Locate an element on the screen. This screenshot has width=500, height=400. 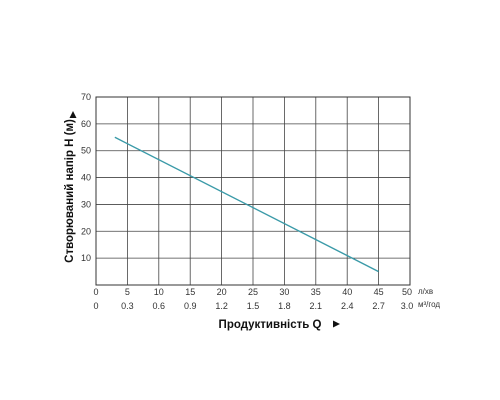
y-axis-title: Створюваний напір H (м) is located at coordinates (70, 191).